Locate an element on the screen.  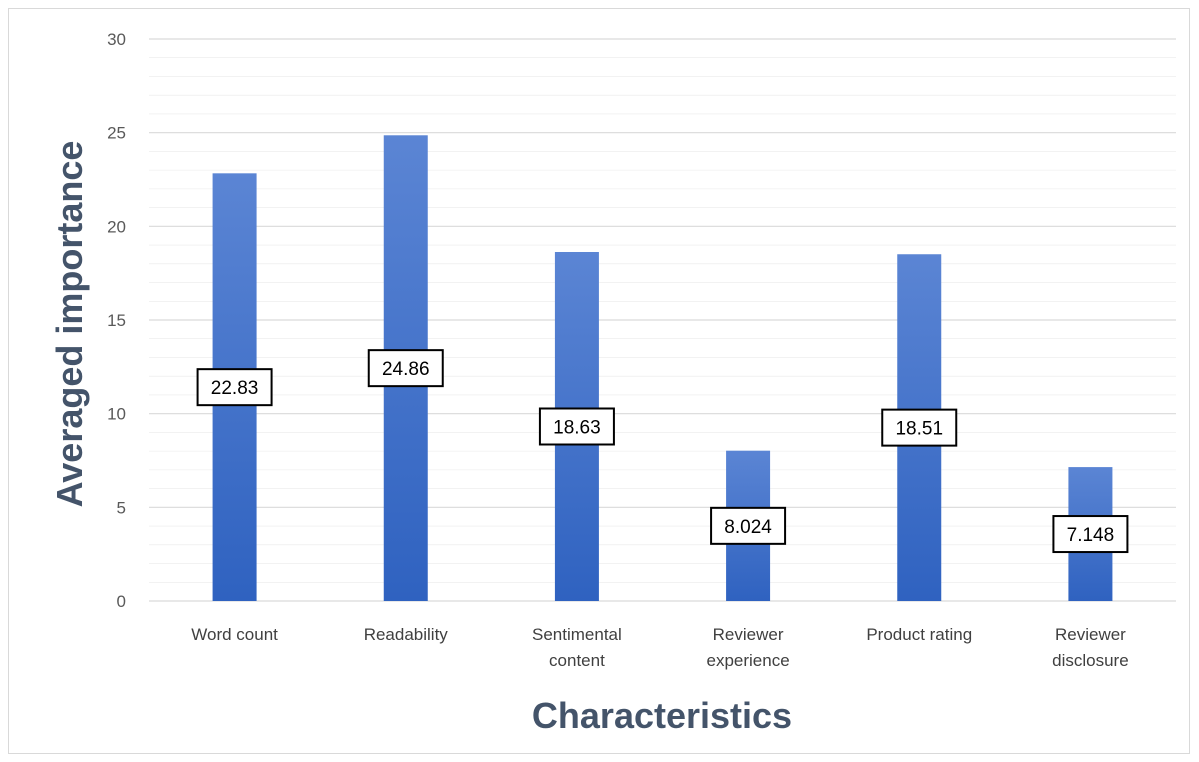
data-label: 18.51 is located at coordinates (919, 427).